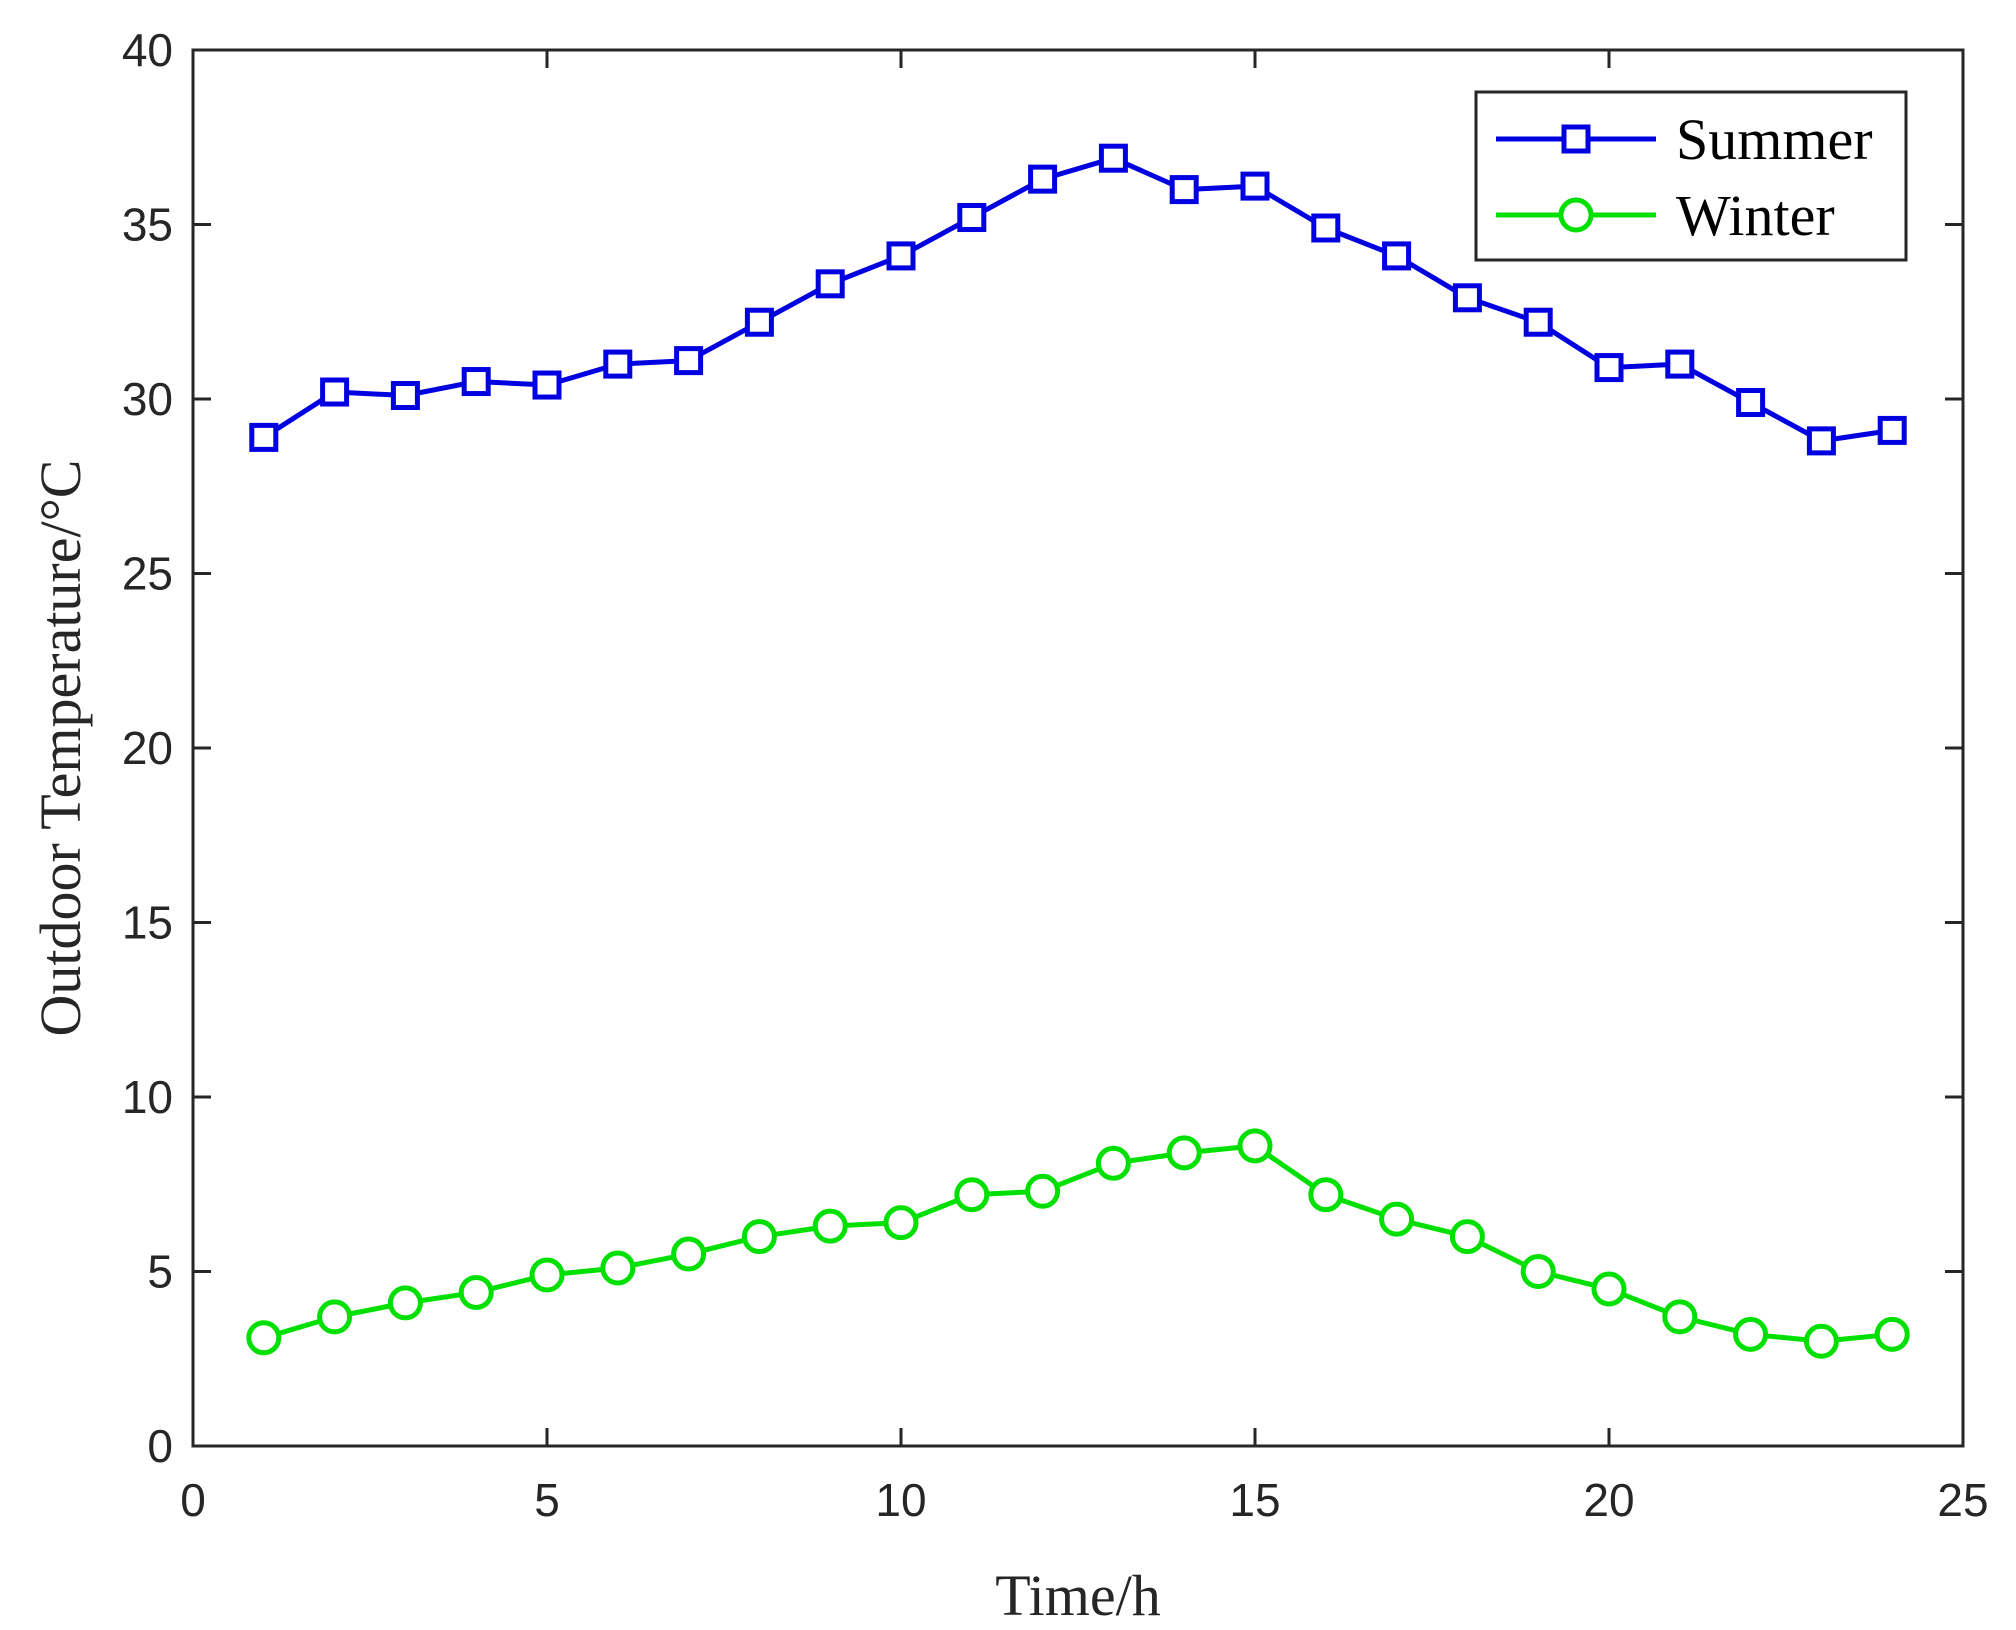 The height and width of the screenshot is (1630, 2016). I want to click on legend-label: Winter, so click(1755, 215).